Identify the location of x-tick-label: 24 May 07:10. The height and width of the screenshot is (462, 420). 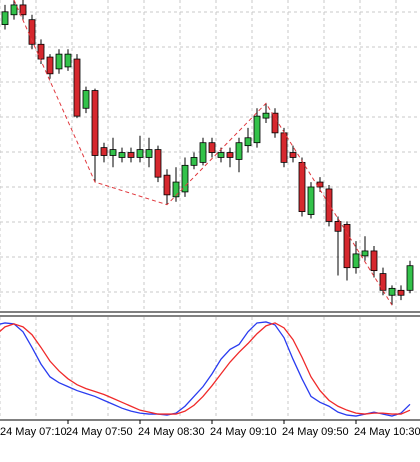
(33, 432).